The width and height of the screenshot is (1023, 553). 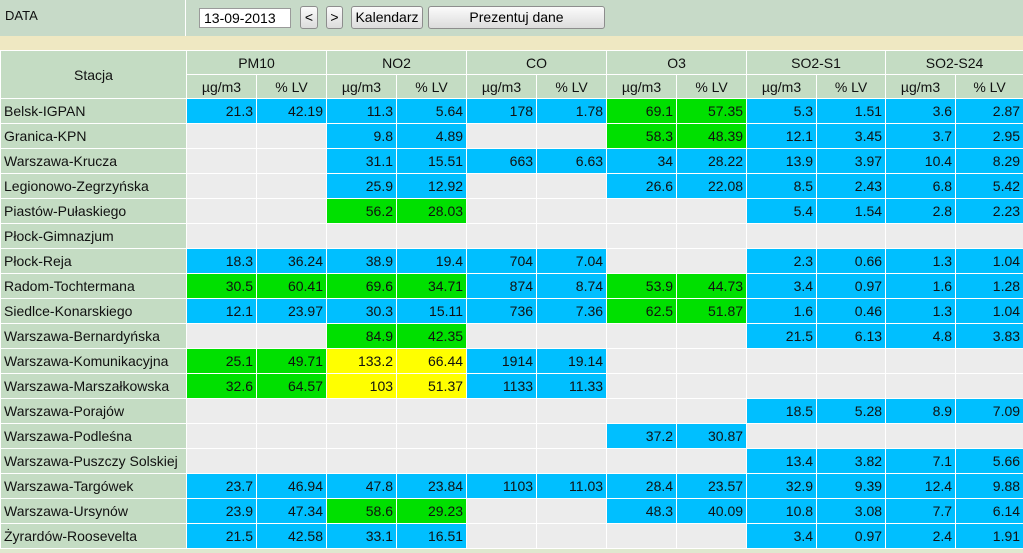 What do you see at coordinates (921, 411) in the screenshot?
I see `measurement-cell: 8.9` at bounding box center [921, 411].